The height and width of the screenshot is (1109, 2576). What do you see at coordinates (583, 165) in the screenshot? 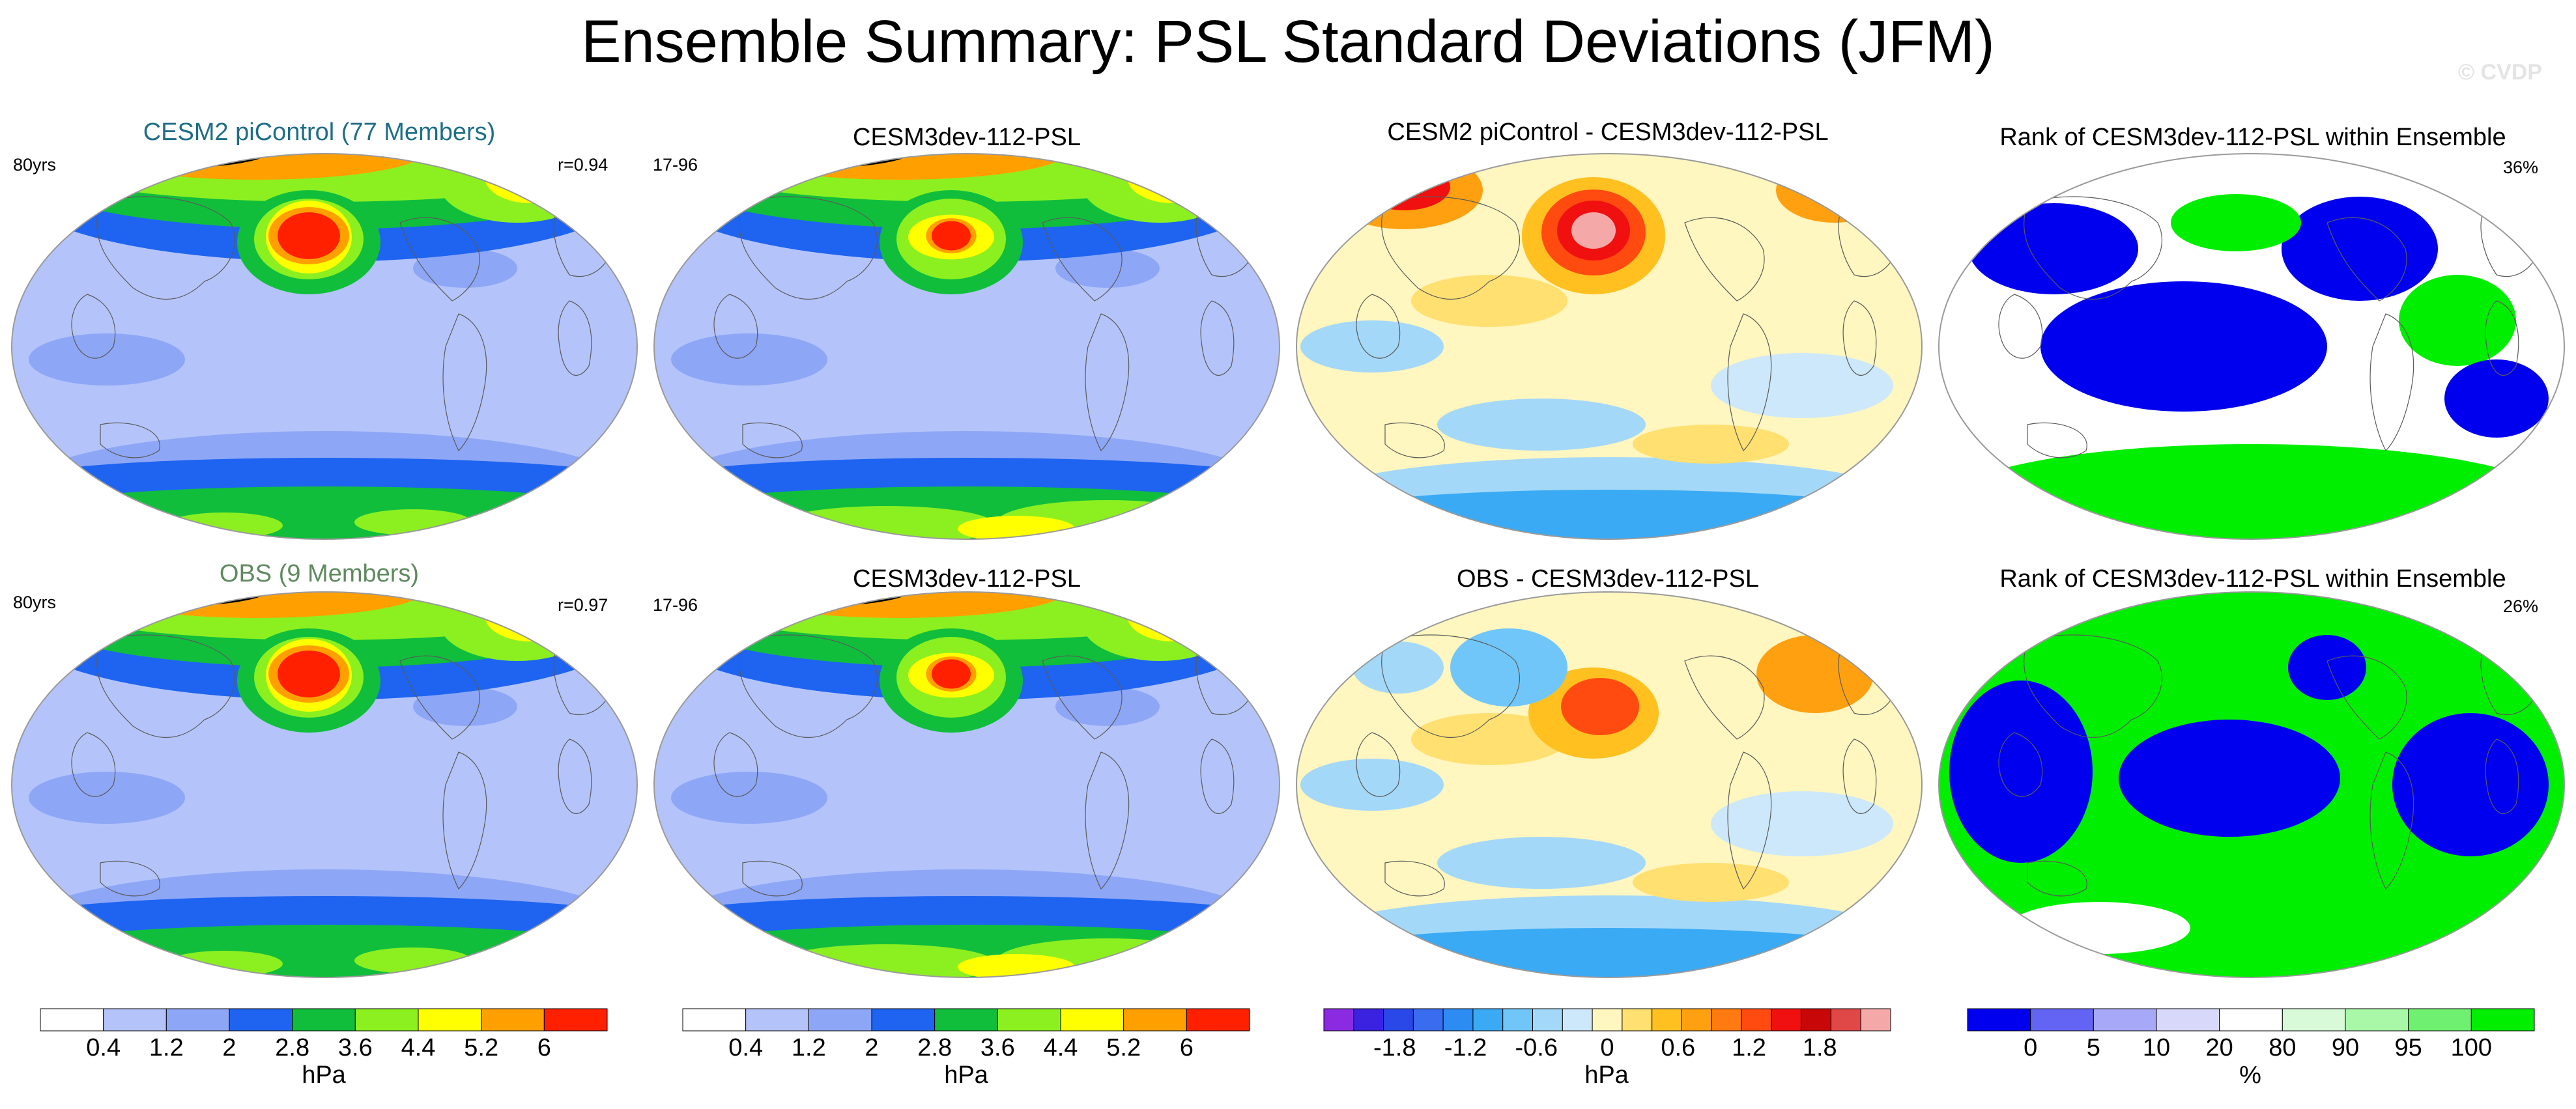
I see `panel-right-label-1: r=0.94` at bounding box center [583, 165].